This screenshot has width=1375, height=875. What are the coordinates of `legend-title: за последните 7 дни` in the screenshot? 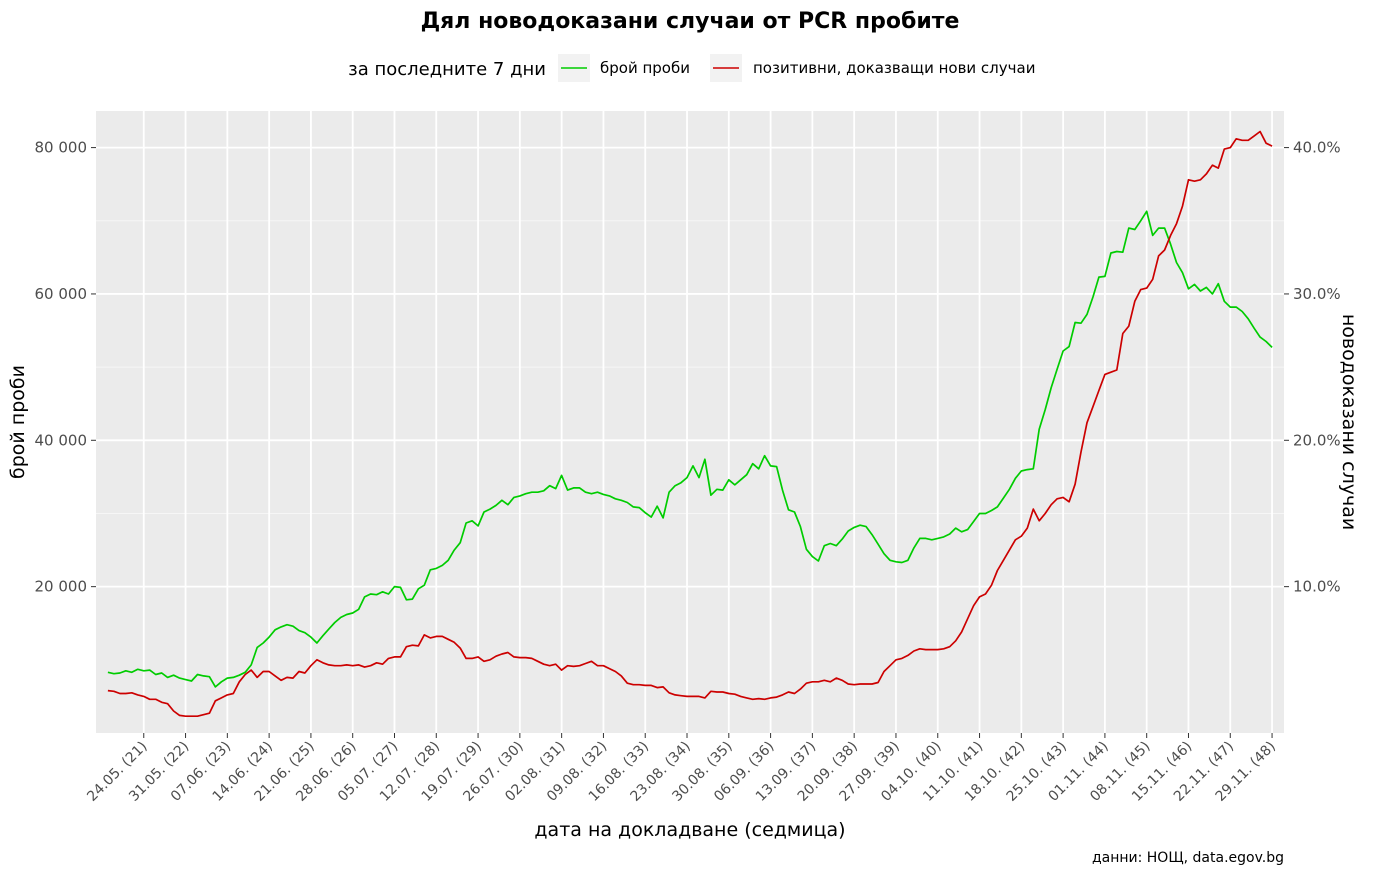 It's located at (447, 69).